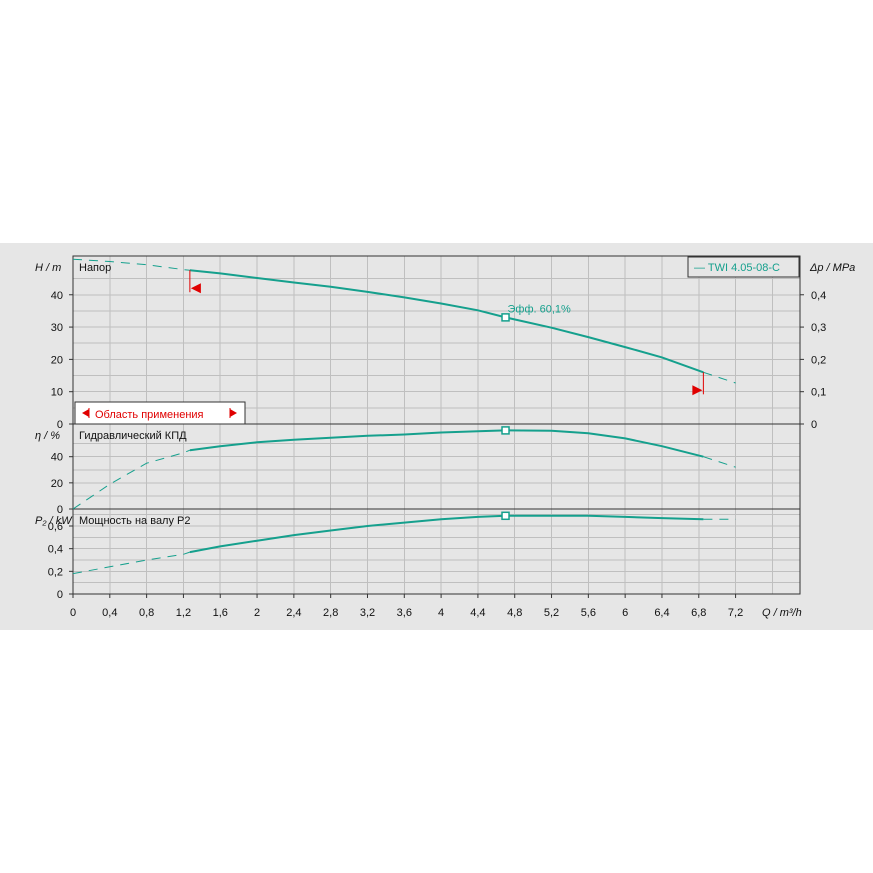 Image resolution: width=873 pixels, height=873 pixels. I want to click on efficiency-y-tick-label: 40, so click(57, 458).